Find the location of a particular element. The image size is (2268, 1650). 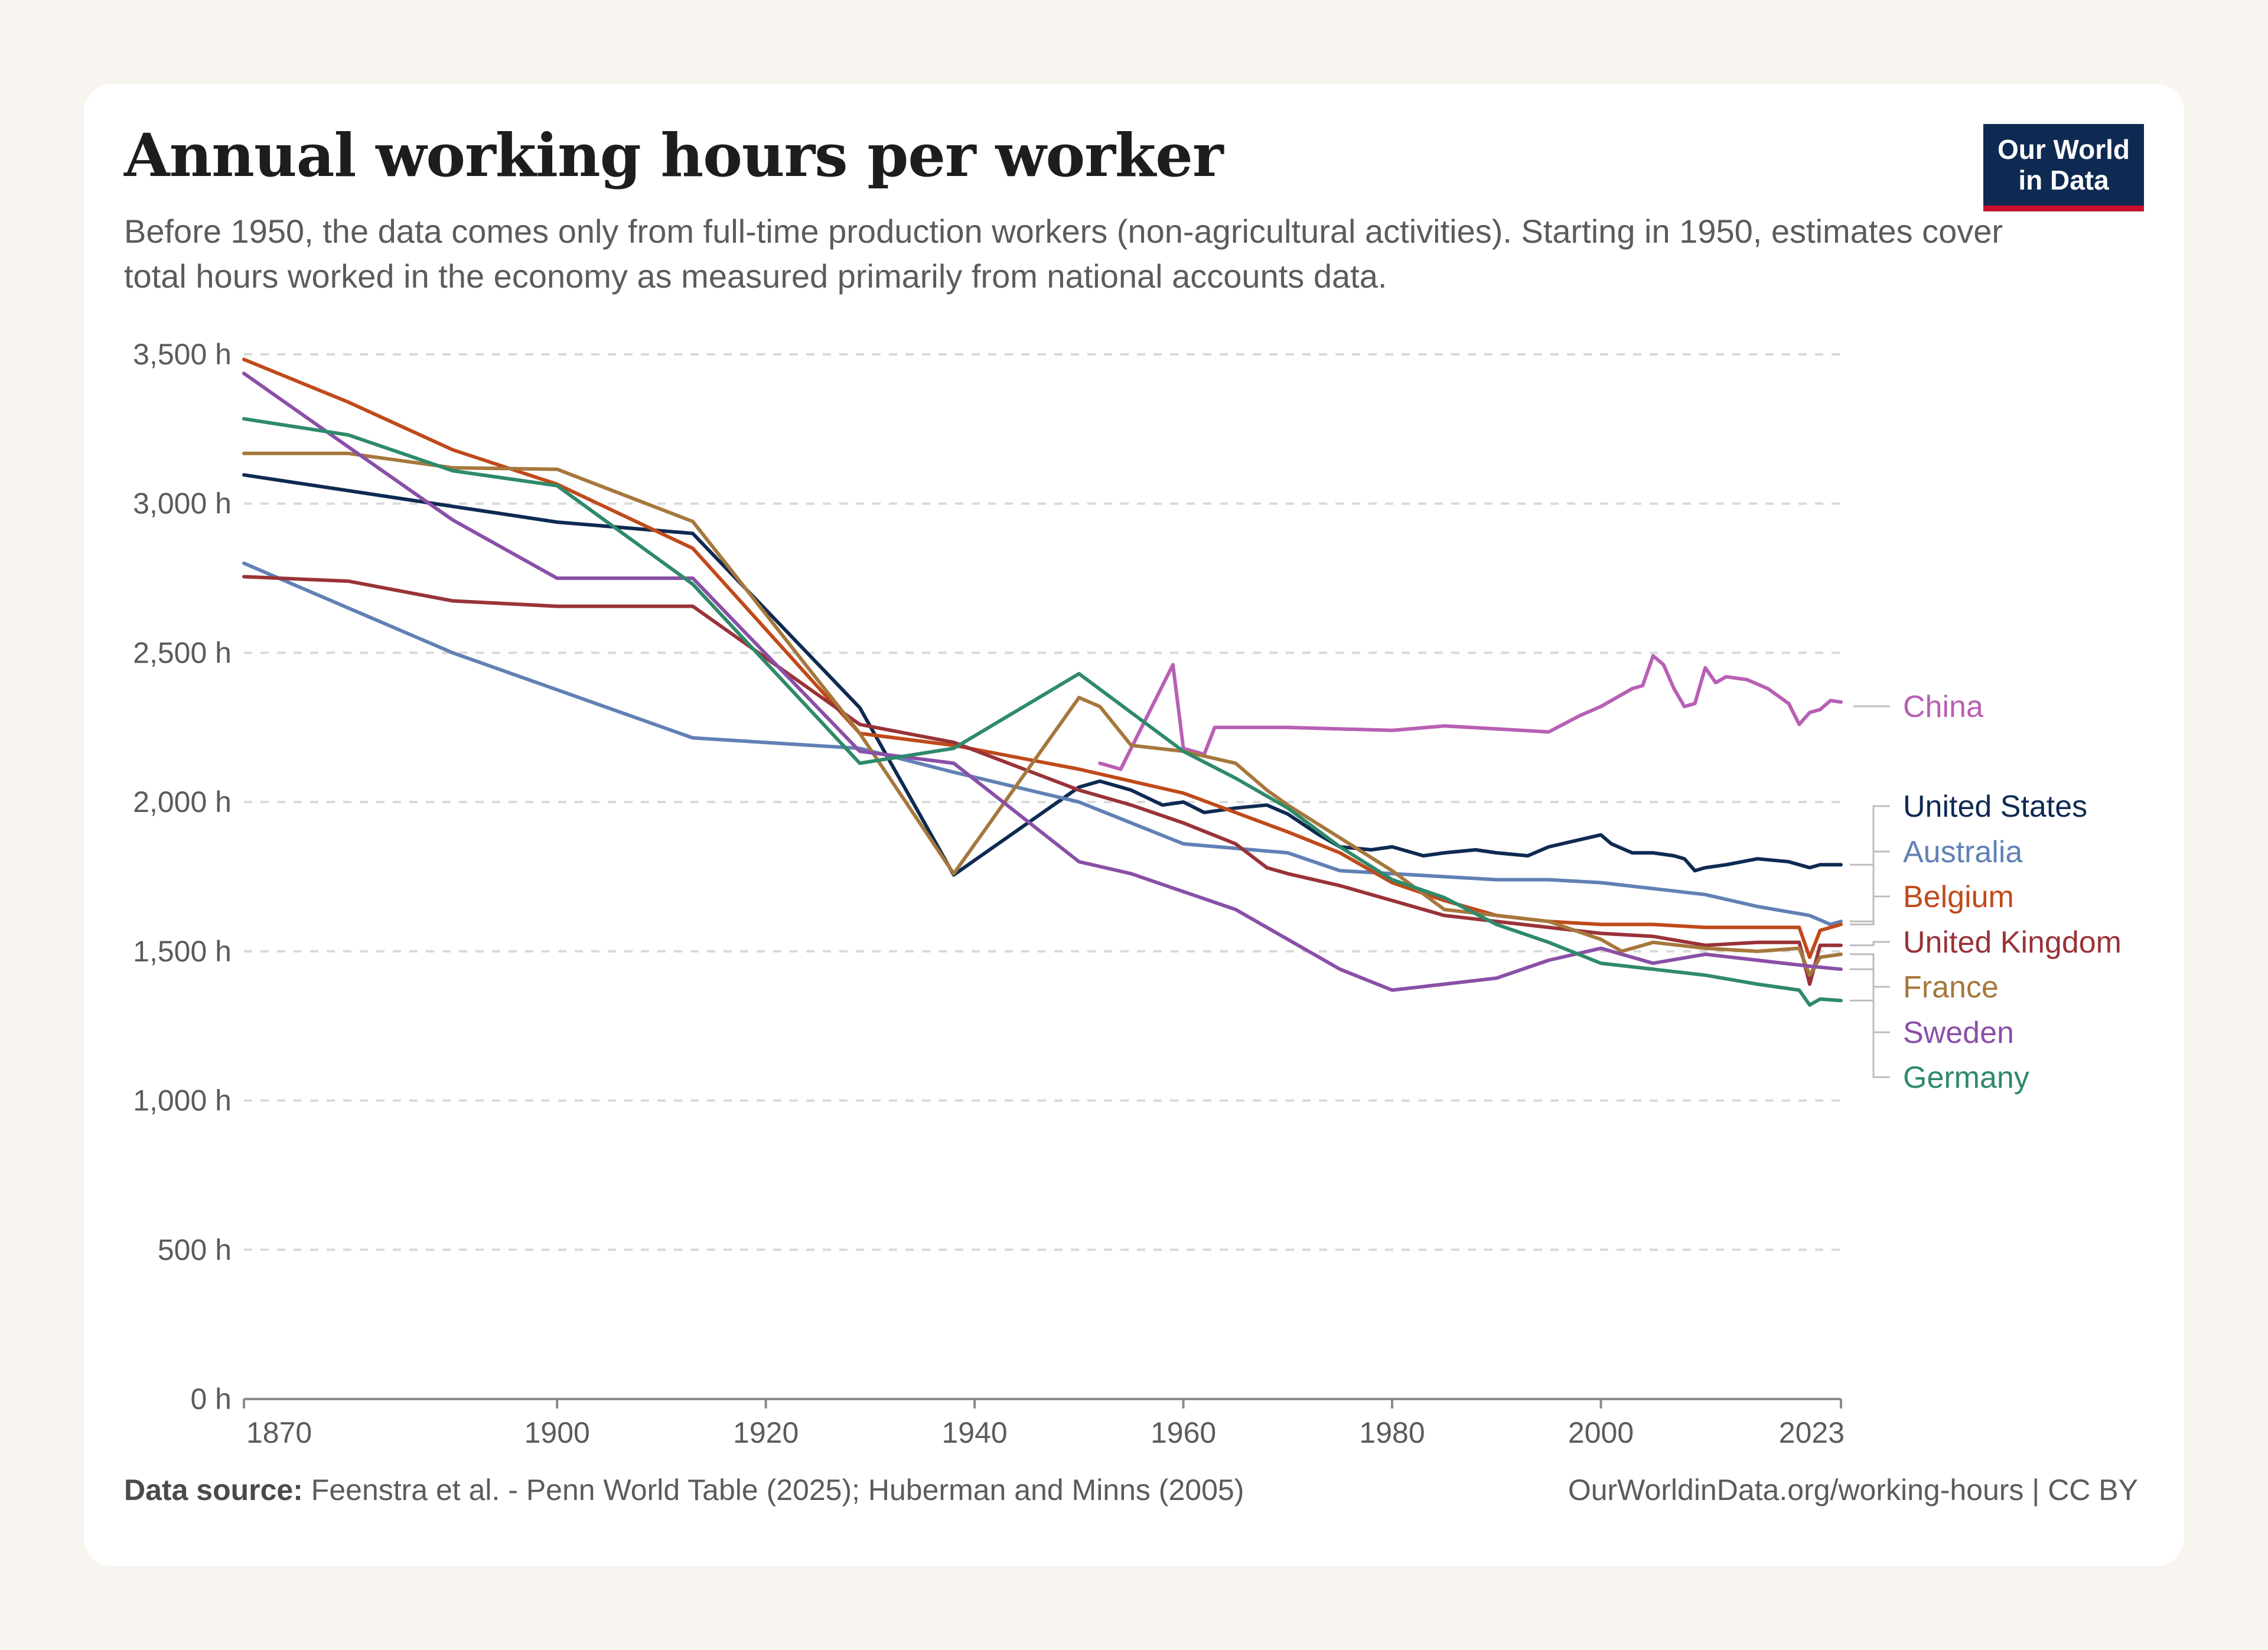

x-tick-label: 1900 is located at coordinates (557, 1432).